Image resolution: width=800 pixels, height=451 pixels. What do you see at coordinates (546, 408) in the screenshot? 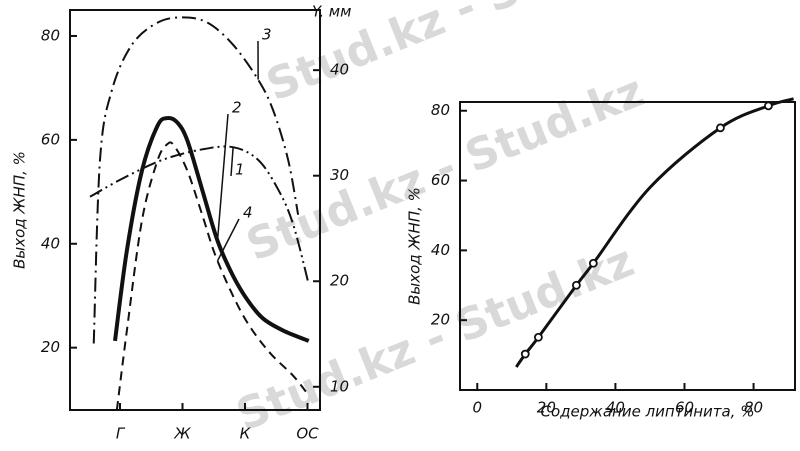
I see `x-tick-label: 20` at bounding box center [546, 408].